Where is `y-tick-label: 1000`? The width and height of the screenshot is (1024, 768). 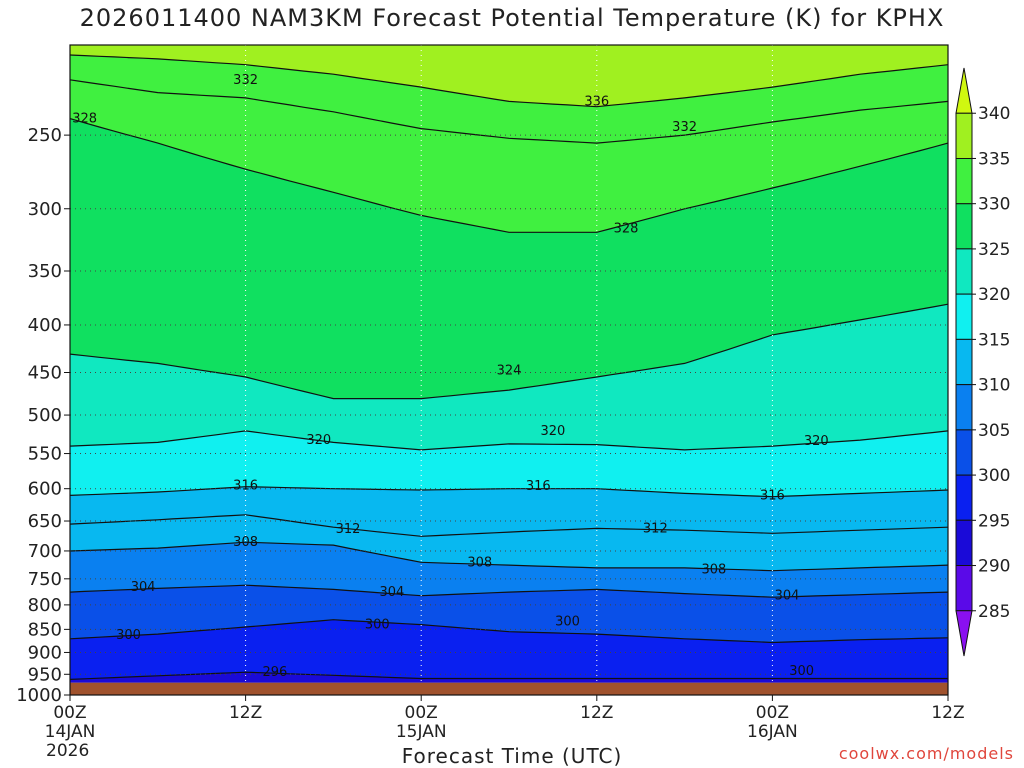 y-tick-label: 1000 is located at coordinates (39, 695).